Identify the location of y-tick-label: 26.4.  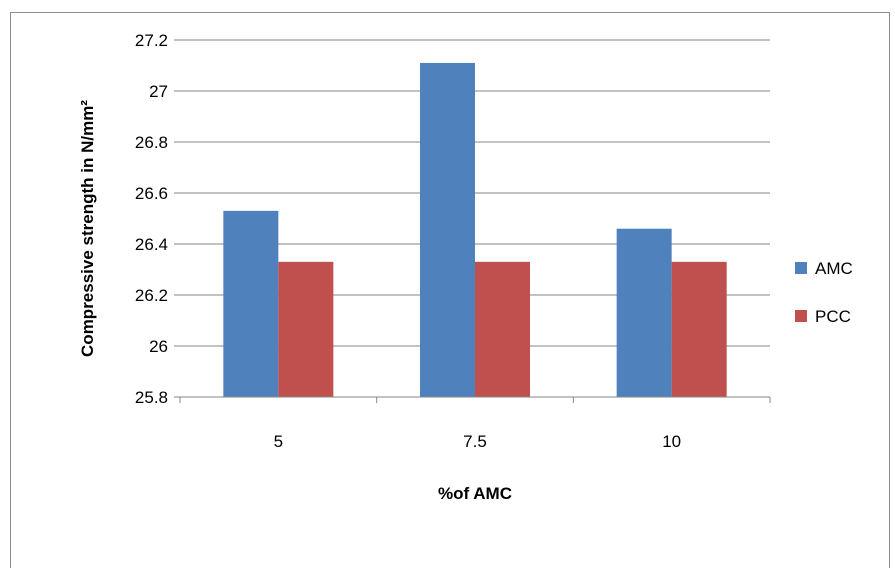
(151, 244).